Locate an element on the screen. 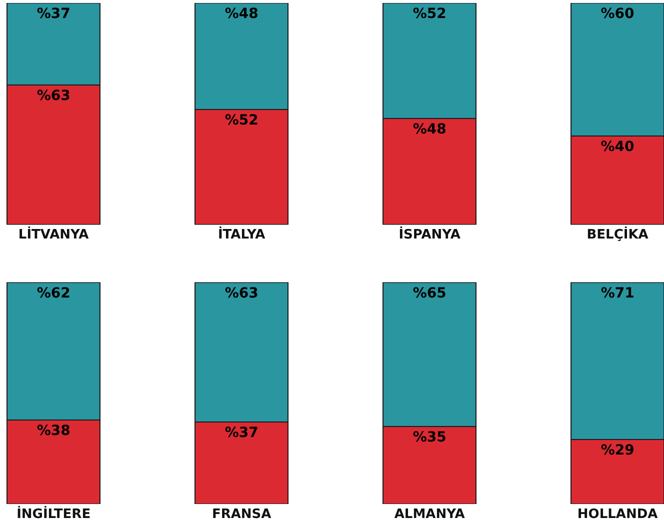  data-label: %29 is located at coordinates (617, 450).